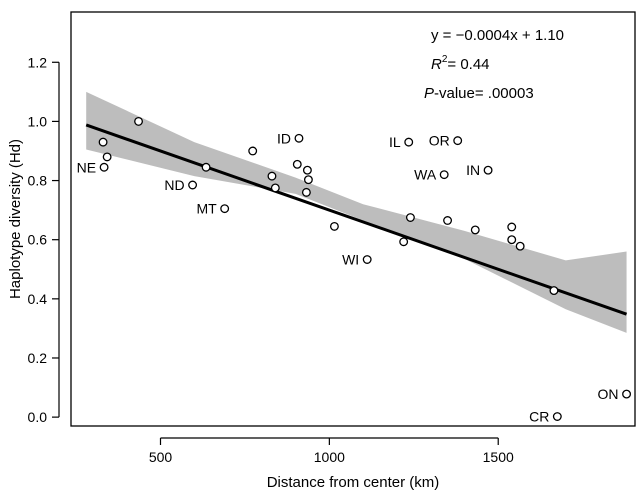  I want to click on y-tick-label: 0.4, so click(38, 299).